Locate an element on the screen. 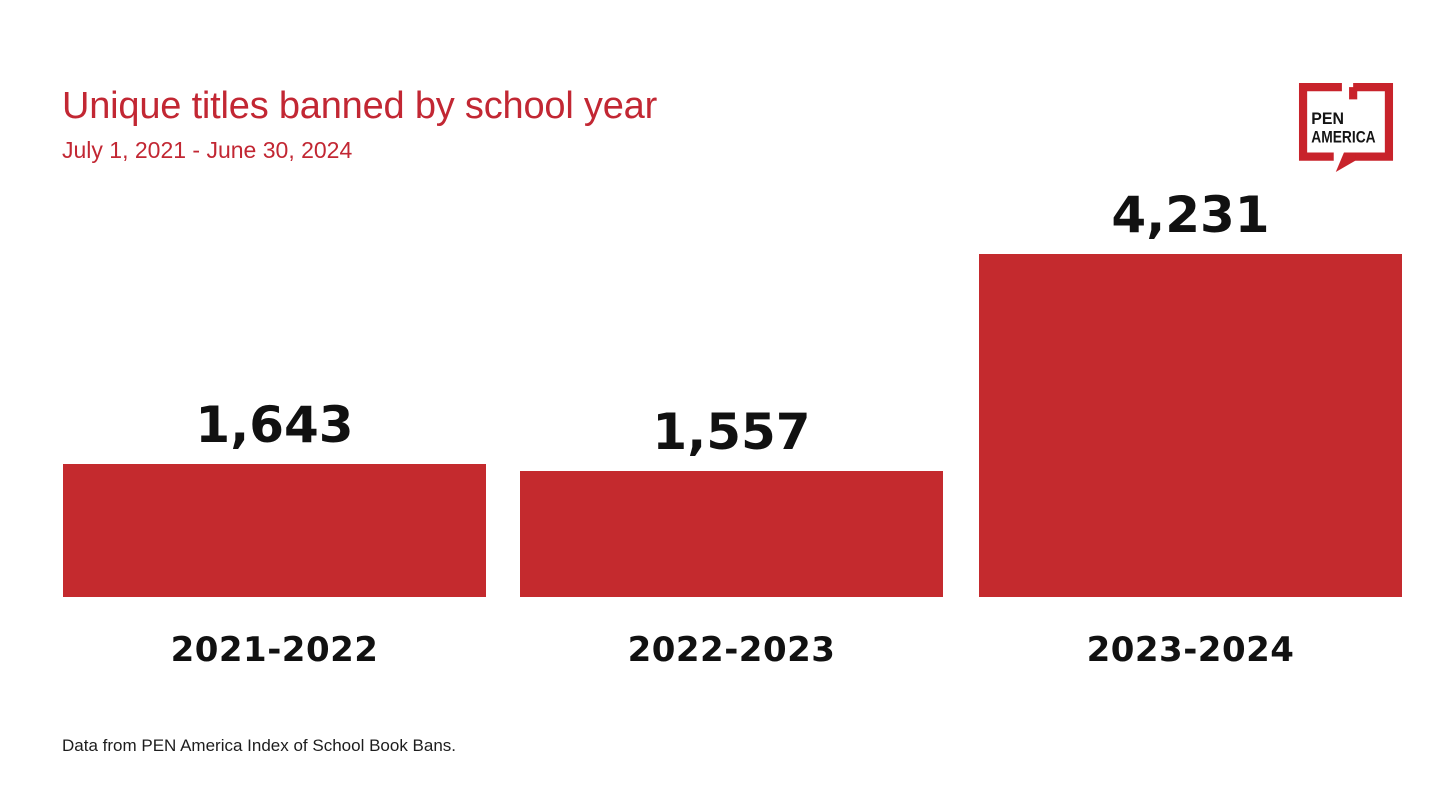  category-label: 2022-2023 is located at coordinates (731, 650).